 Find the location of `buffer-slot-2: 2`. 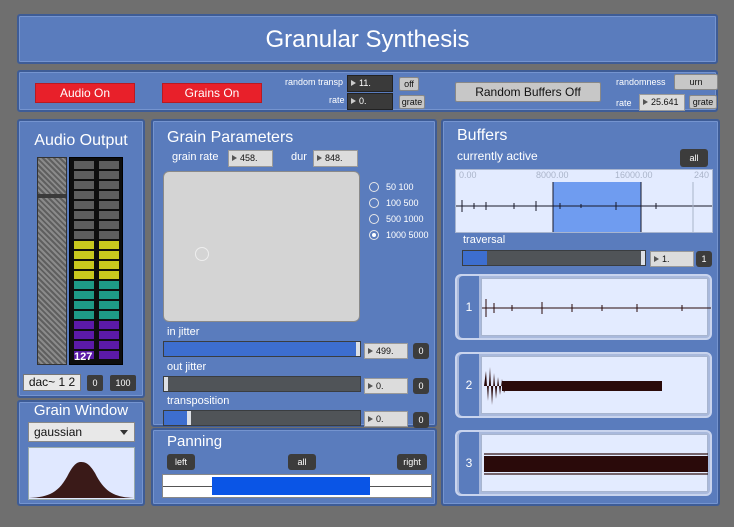

buffer-slot-2: 2 is located at coordinates (583, 385).